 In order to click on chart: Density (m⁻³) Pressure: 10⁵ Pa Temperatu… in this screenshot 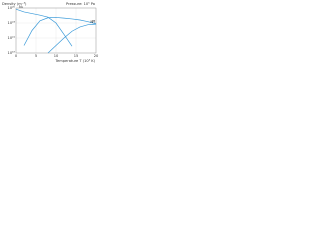, I will do `click(50, 32)`.